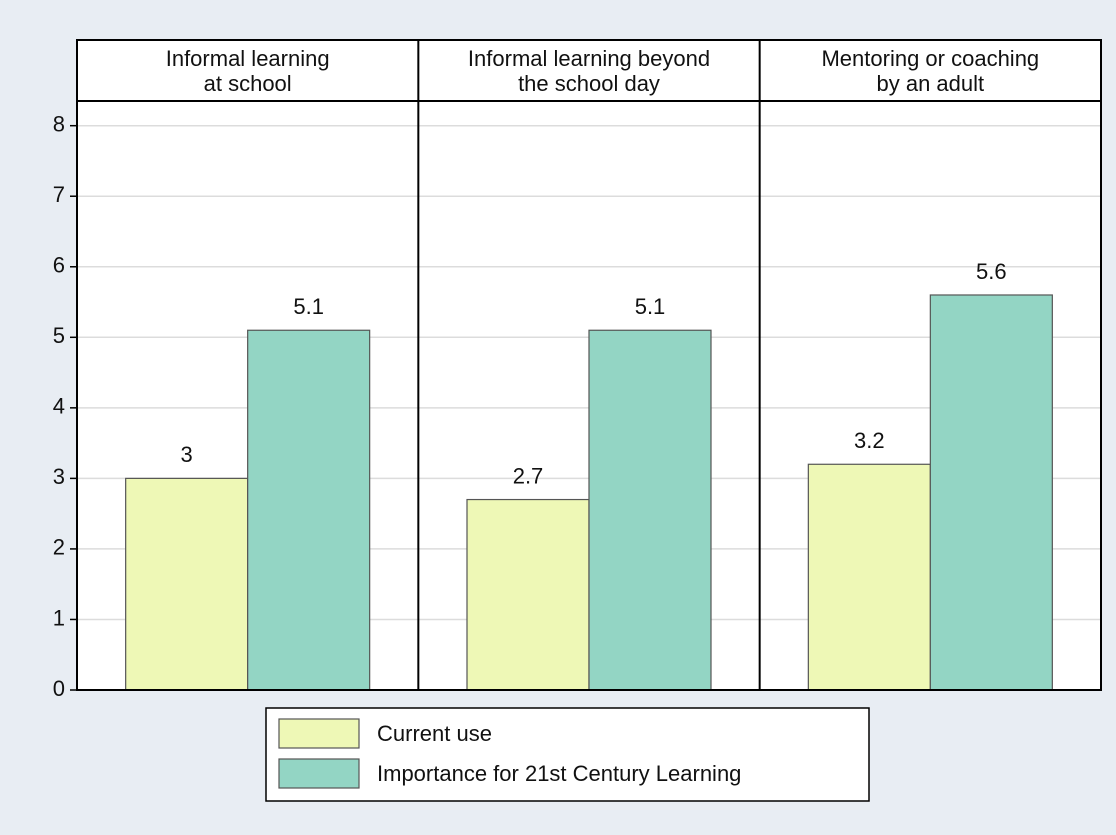  Describe the element at coordinates (59, 688) in the screenshot. I see `y-tick-label: 0` at that location.